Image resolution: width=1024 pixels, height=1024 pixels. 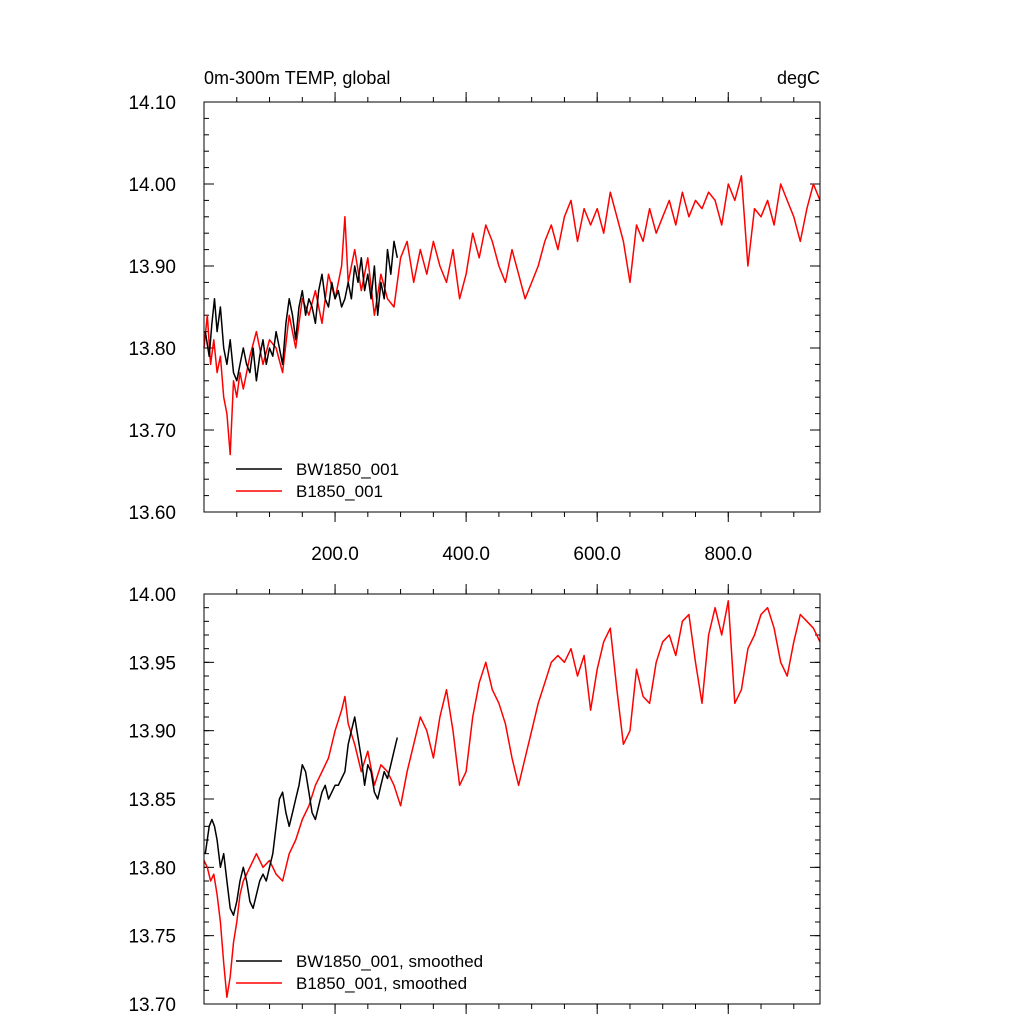 What do you see at coordinates (152, 513) in the screenshot?
I see `top-y-tick-label: 13.60` at bounding box center [152, 513].